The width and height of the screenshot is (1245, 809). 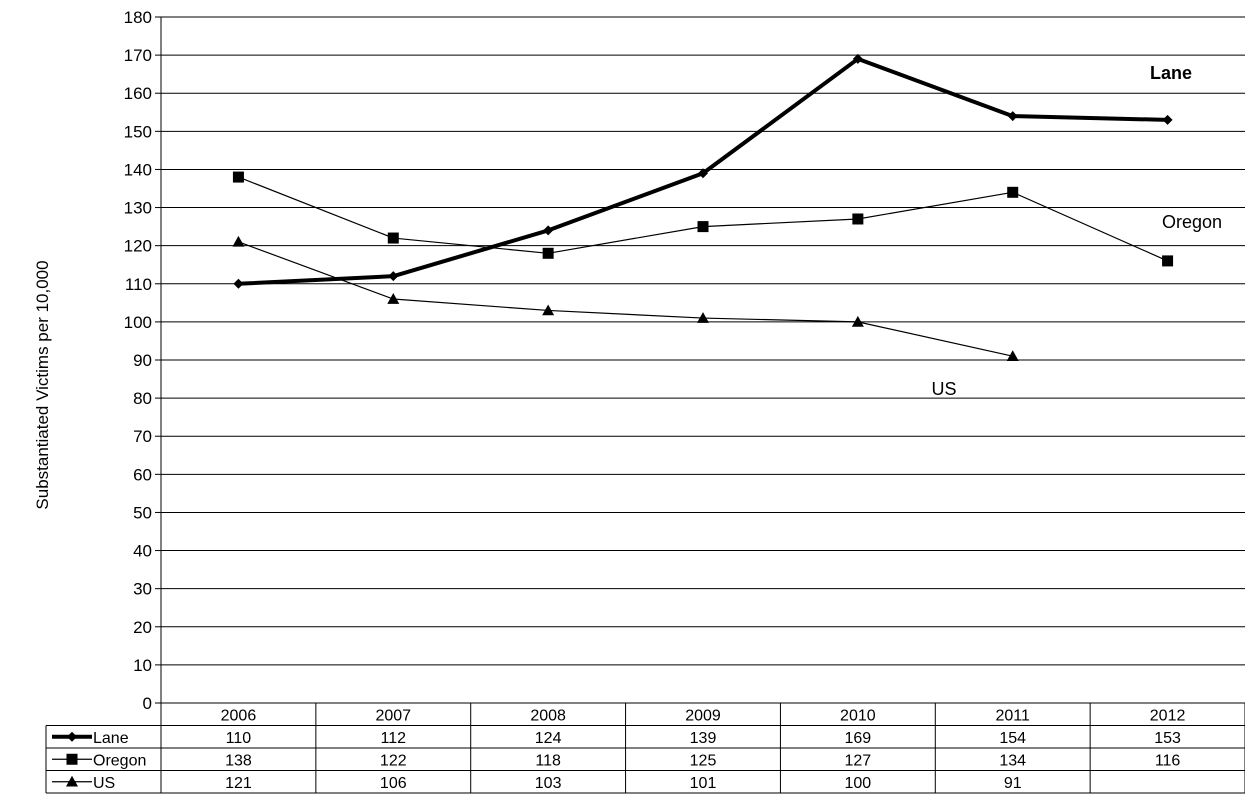 I want to click on table-cell-value: 138, so click(x=238, y=760).